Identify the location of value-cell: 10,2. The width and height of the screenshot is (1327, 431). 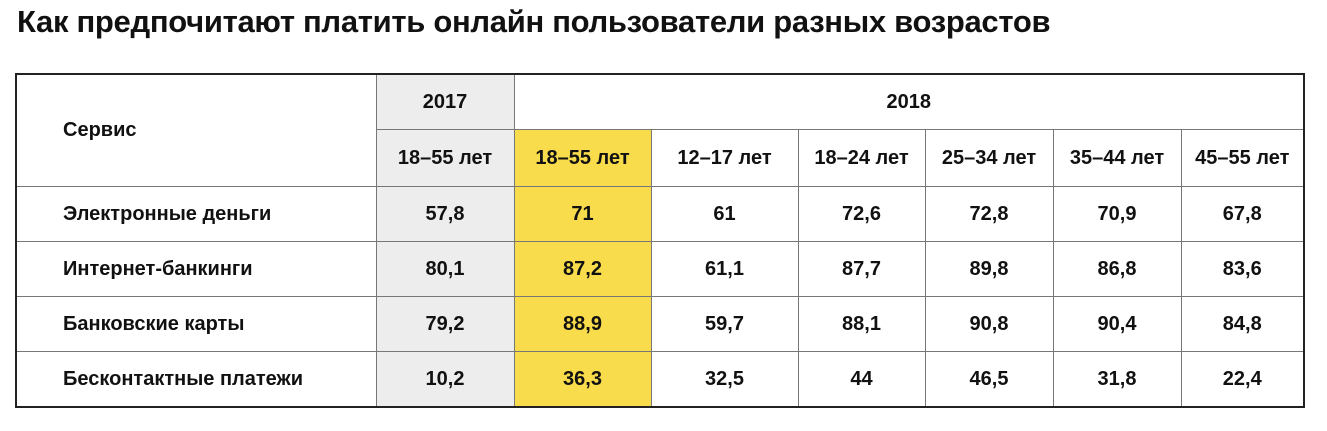
(445, 379).